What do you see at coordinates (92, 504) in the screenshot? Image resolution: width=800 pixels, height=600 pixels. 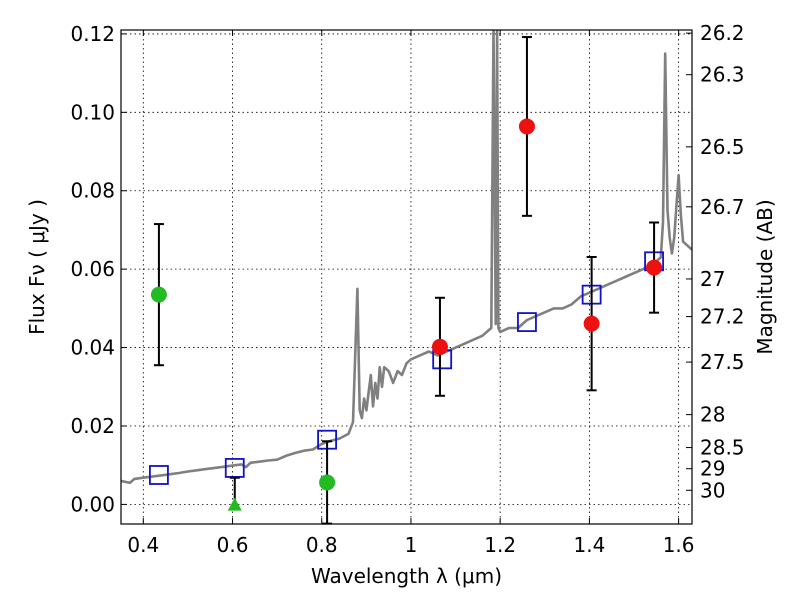 I see `y-tick-label: 0.00` at bounding box center [92, 504].